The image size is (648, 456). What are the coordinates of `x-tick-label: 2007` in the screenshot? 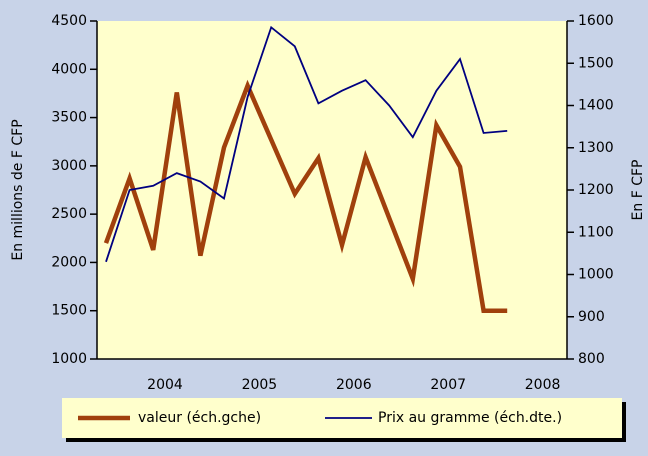 It's located at (448, 385).